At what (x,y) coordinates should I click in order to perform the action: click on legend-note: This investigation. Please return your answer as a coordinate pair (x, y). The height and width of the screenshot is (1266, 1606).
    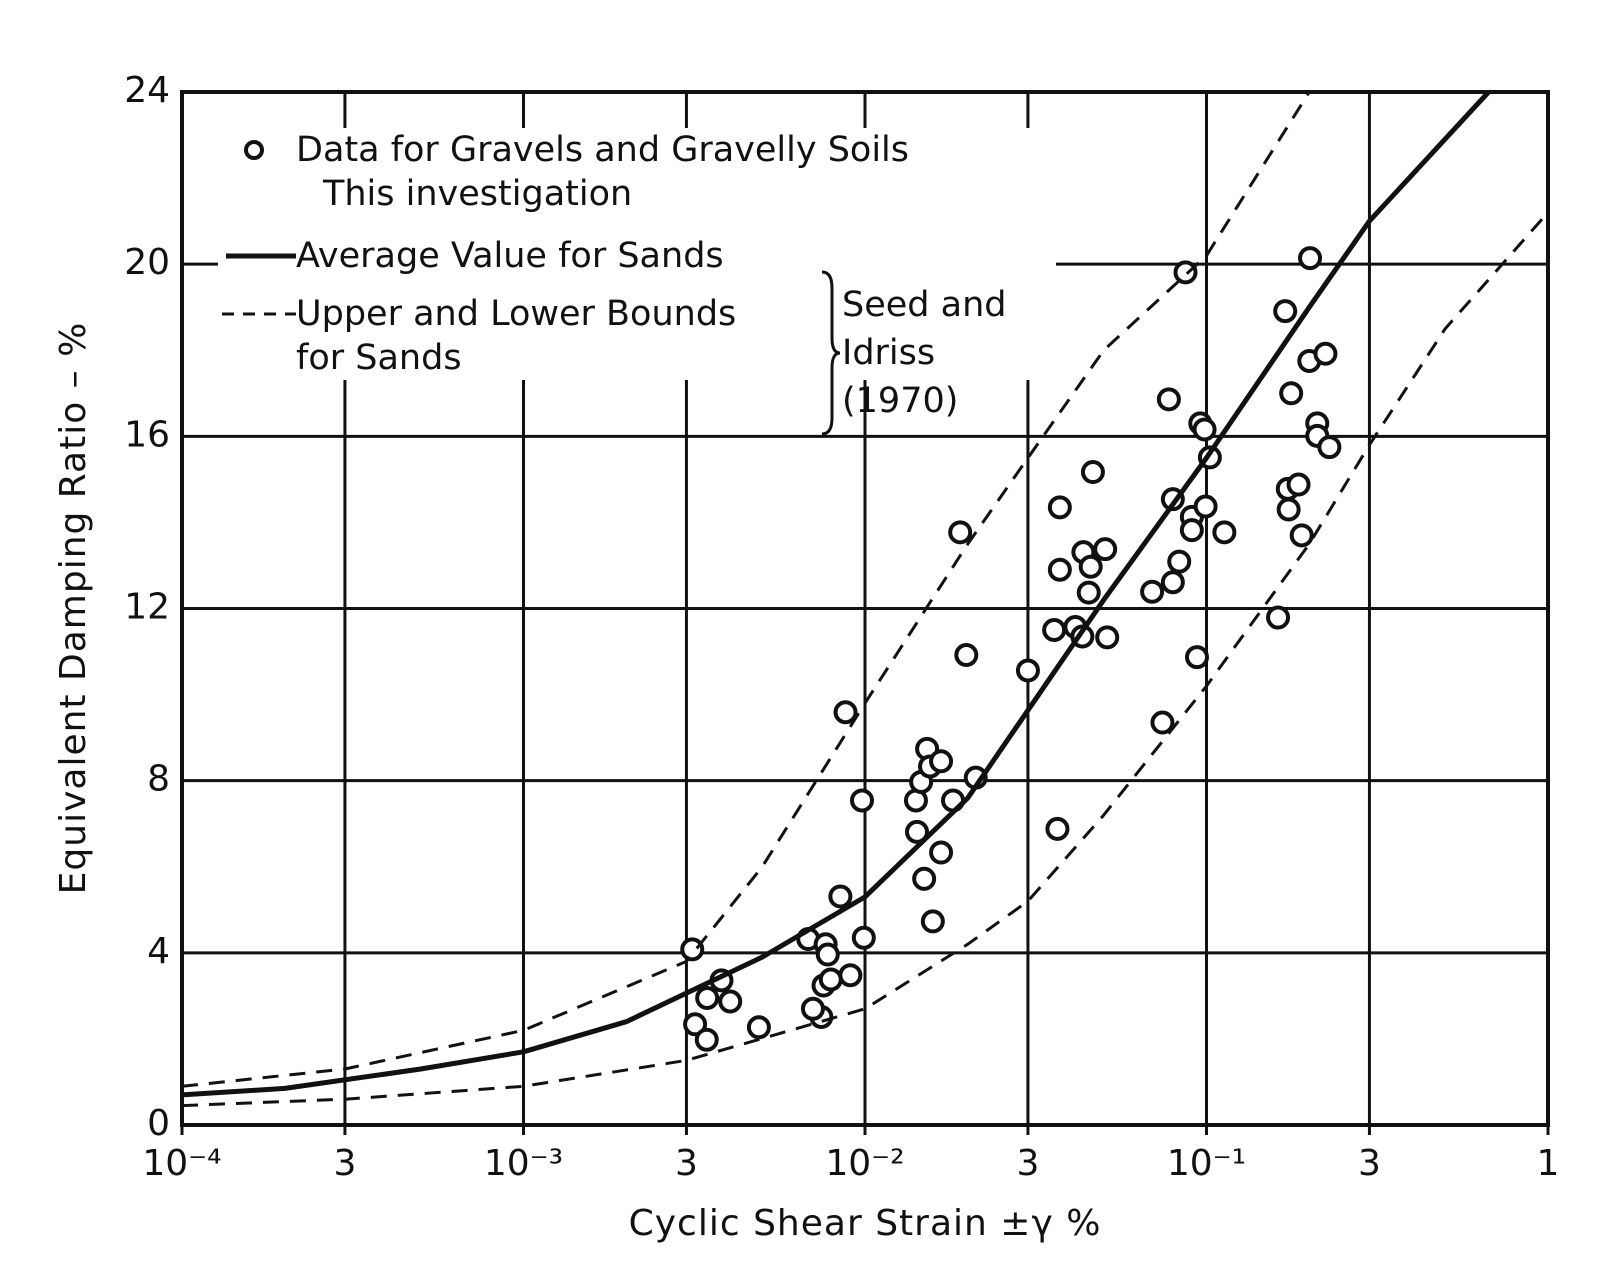
    Looking at the image, I should click on (478, 194).